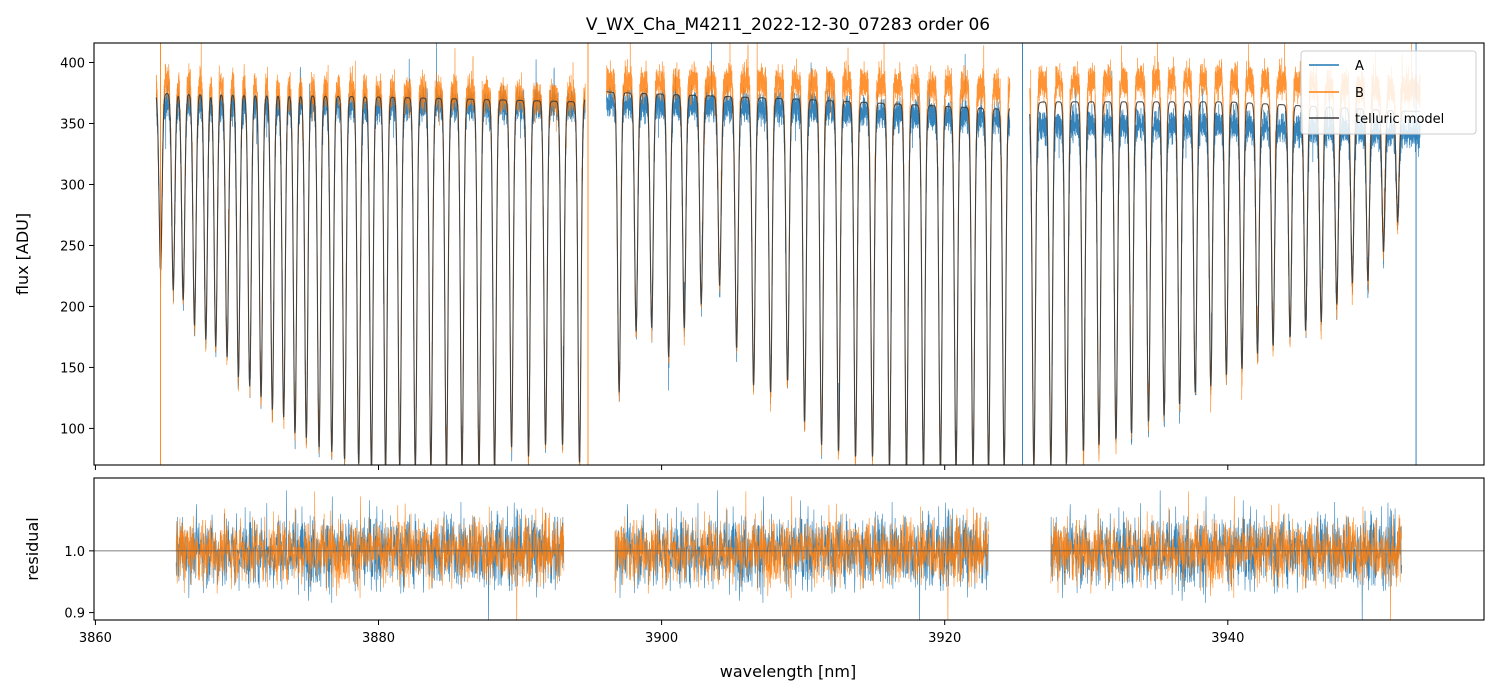 This screenshot has height=696, width=1499. What do you see at coordinates (1359, 93) in the screenshot?
I see `legend-label-b: B` at bounding box center [1359, 93].